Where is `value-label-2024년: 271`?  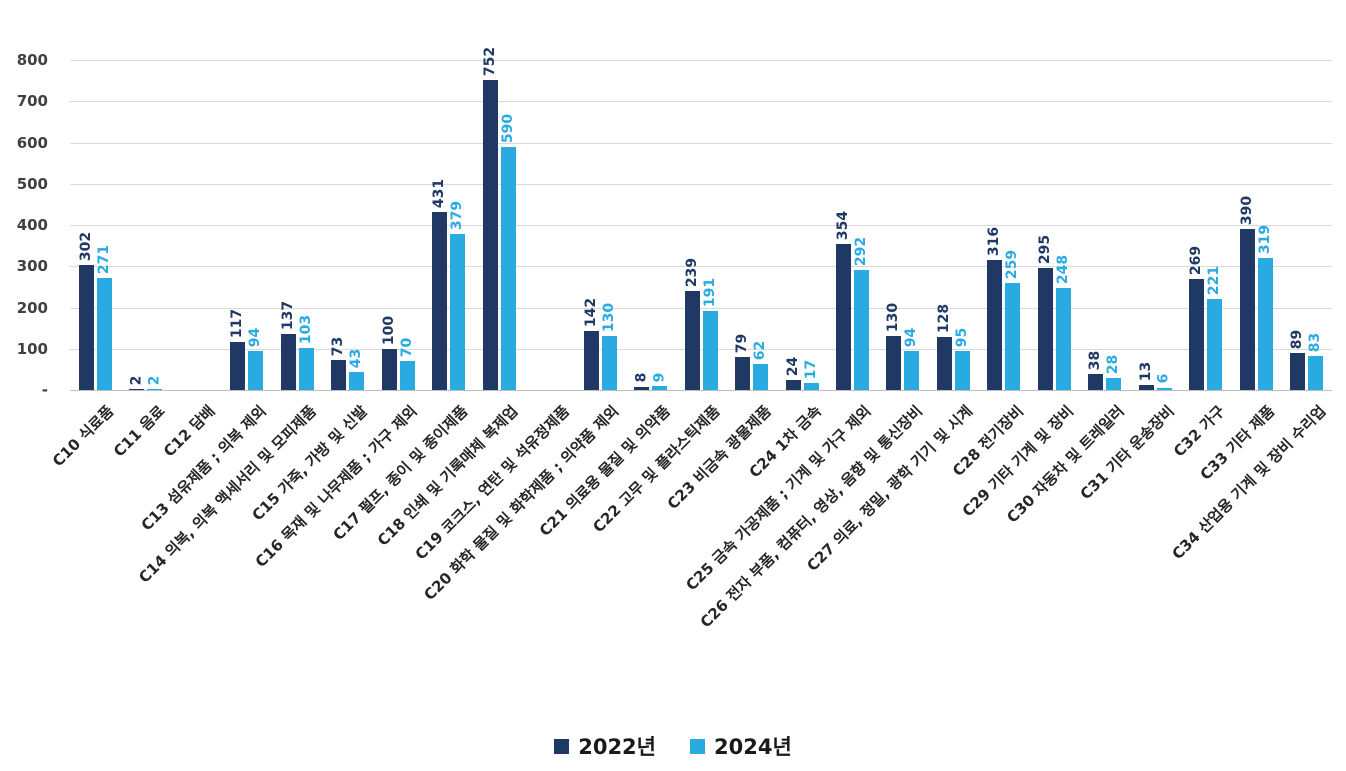 value-label-2024년: 271 is located at coordinates (103, 260).